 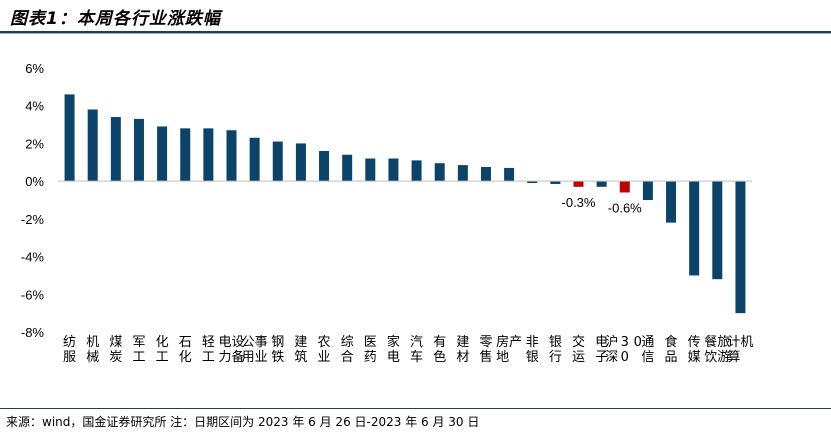 What do you see at coordinates (601, 350) in the screenshot?
I see `category-label: 电子` at bounding box center [601, 350].